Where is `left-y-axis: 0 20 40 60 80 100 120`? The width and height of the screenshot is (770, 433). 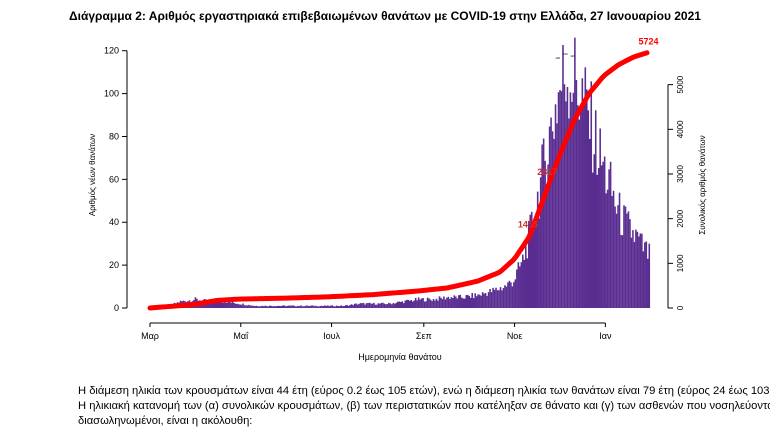
left-y-axis: 0 20 40 60 80 100 120 is located at coordinates (116, 179).